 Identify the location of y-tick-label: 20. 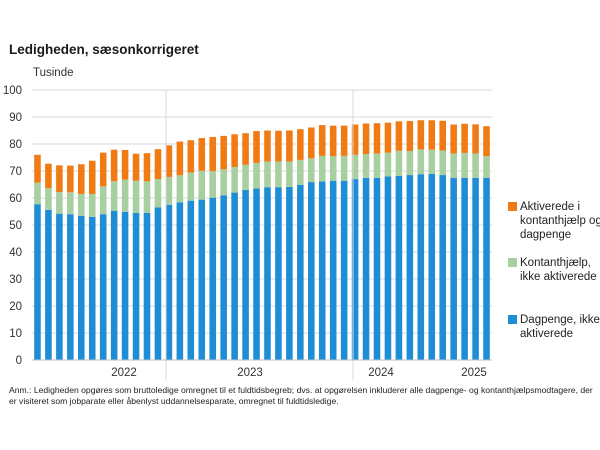
(15, 307).